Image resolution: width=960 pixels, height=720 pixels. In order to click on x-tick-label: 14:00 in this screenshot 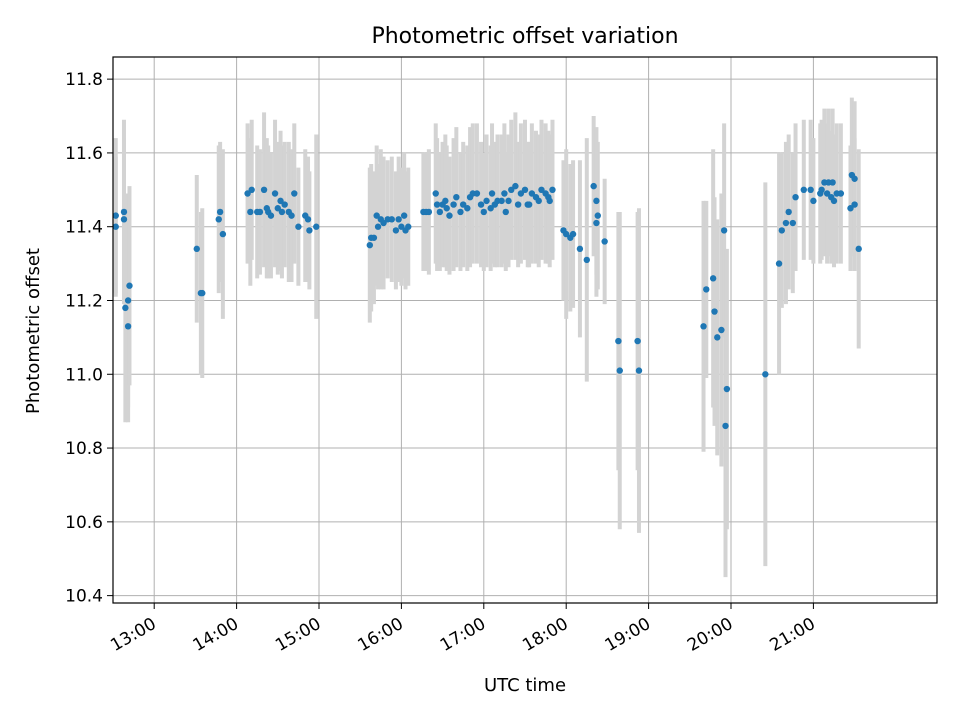, I will do `click(216, 635)`.